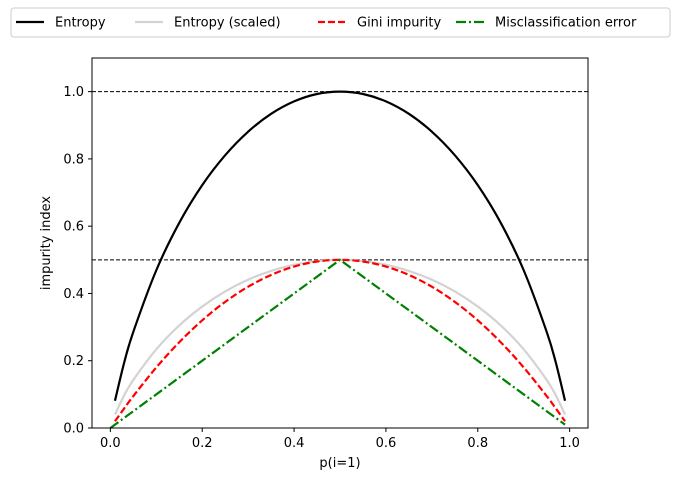 The height and width of the screenshot is (481, 679). I want to click on x-tick-label: 1.0, so click(569, 443).